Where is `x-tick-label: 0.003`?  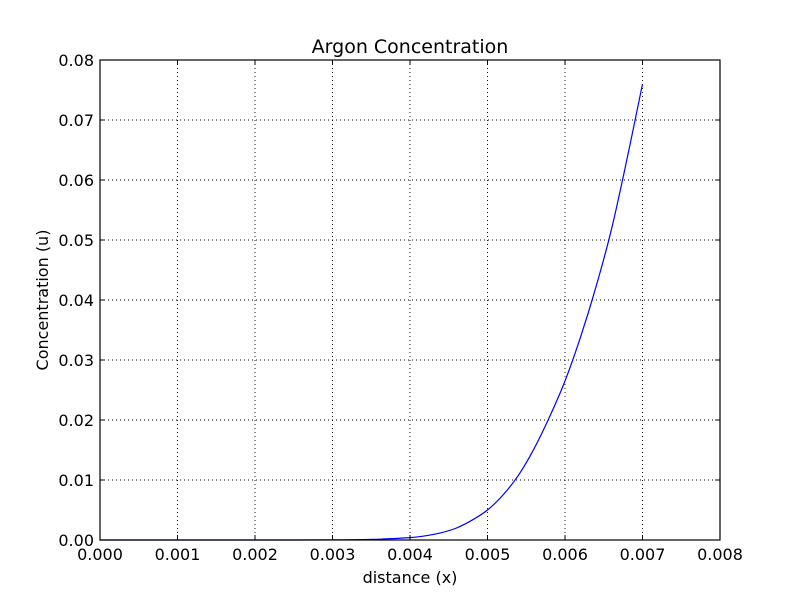 x-tick-label: 0.003 is located at coordinates (333, 554).